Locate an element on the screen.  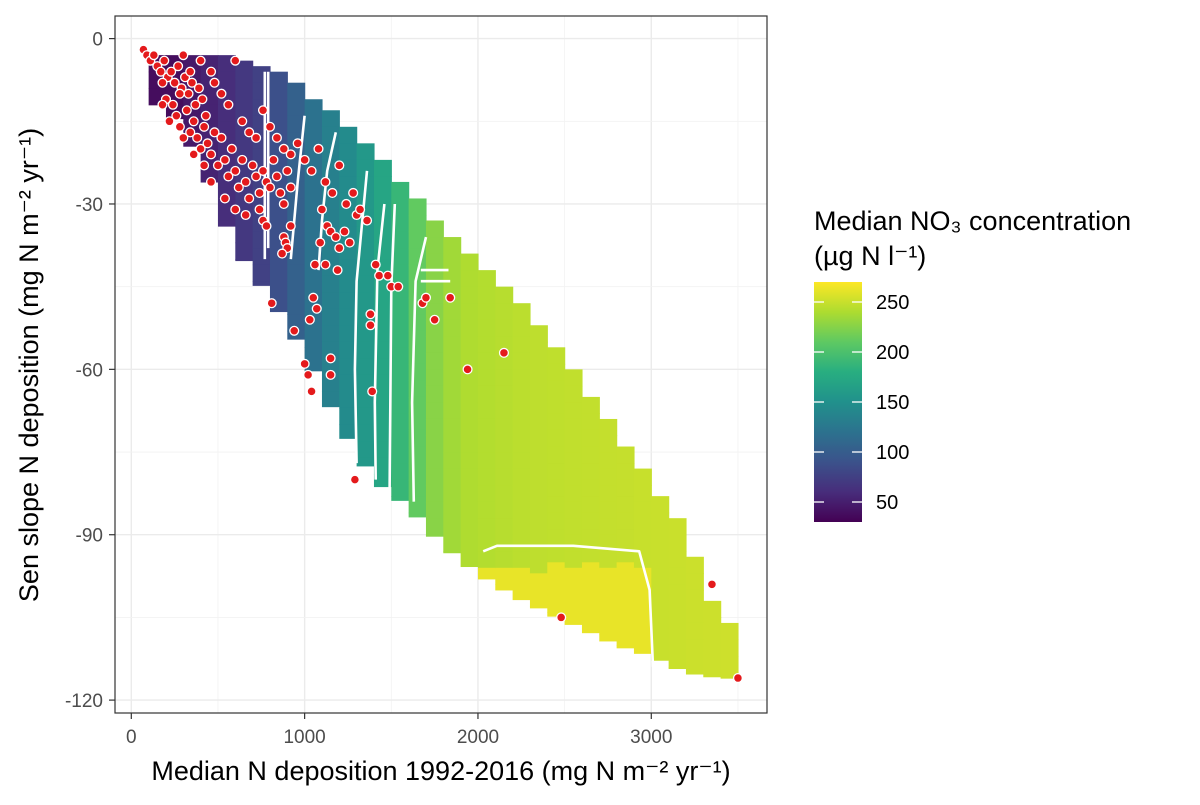
legend-title-line2: (µg N l⁻¹) is located at coordinates (870, 256).